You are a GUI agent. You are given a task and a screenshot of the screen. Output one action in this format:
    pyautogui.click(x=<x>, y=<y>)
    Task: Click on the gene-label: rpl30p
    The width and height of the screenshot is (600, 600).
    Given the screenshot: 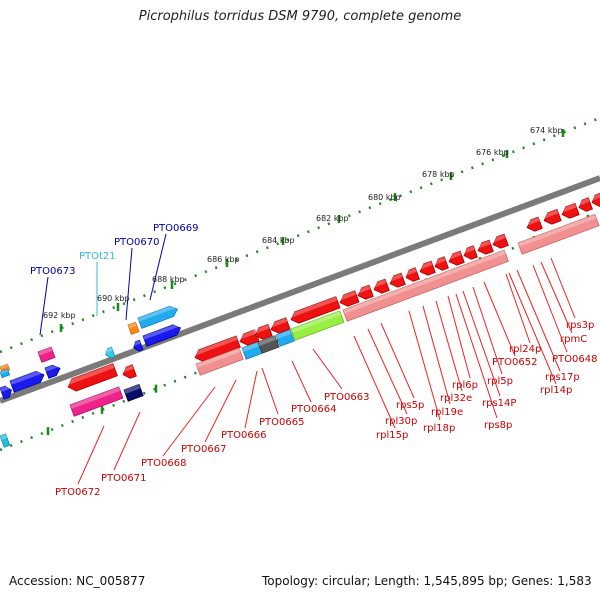 What is the action you would take?
    pyautogui.click(x=401, y=421)
    